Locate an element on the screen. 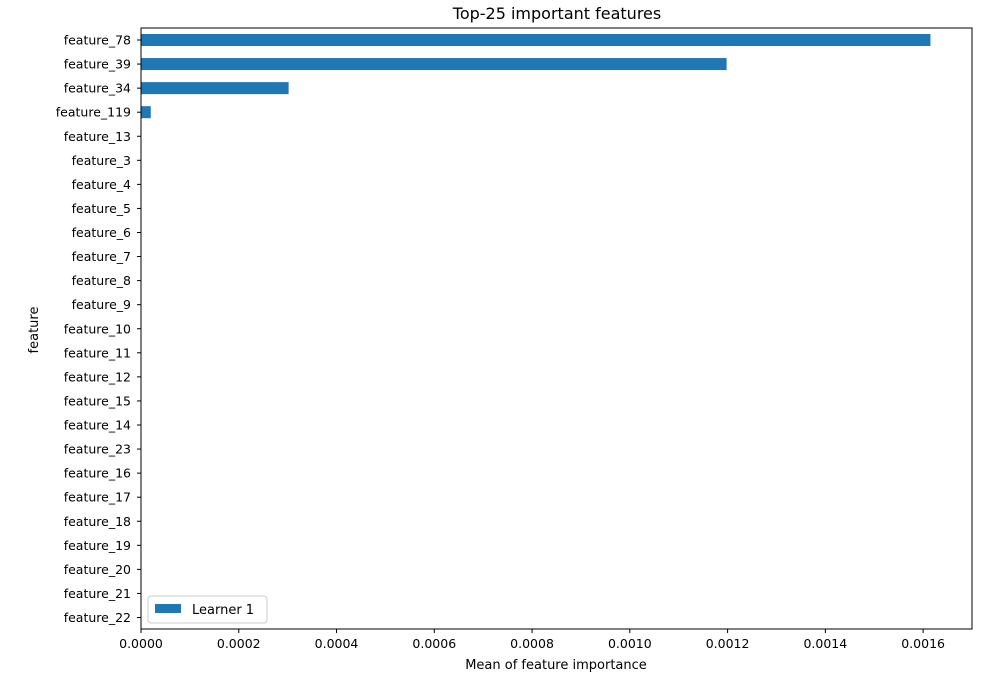  y-tick-label: feature_7 is located at coordinates (101, 256).